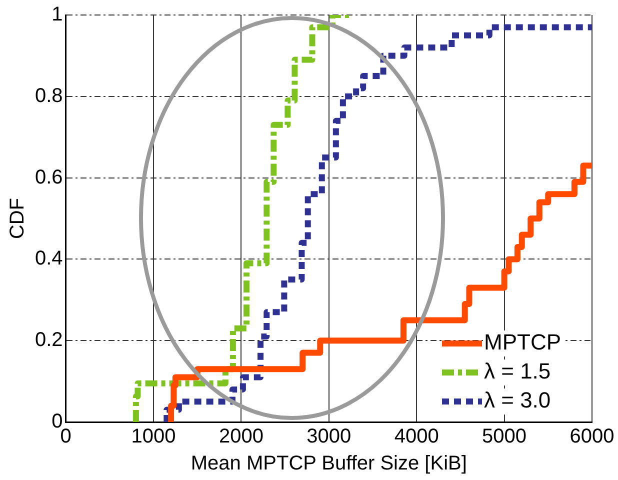  I want to click on y-tick-label: 0.6, so click(48, 177).